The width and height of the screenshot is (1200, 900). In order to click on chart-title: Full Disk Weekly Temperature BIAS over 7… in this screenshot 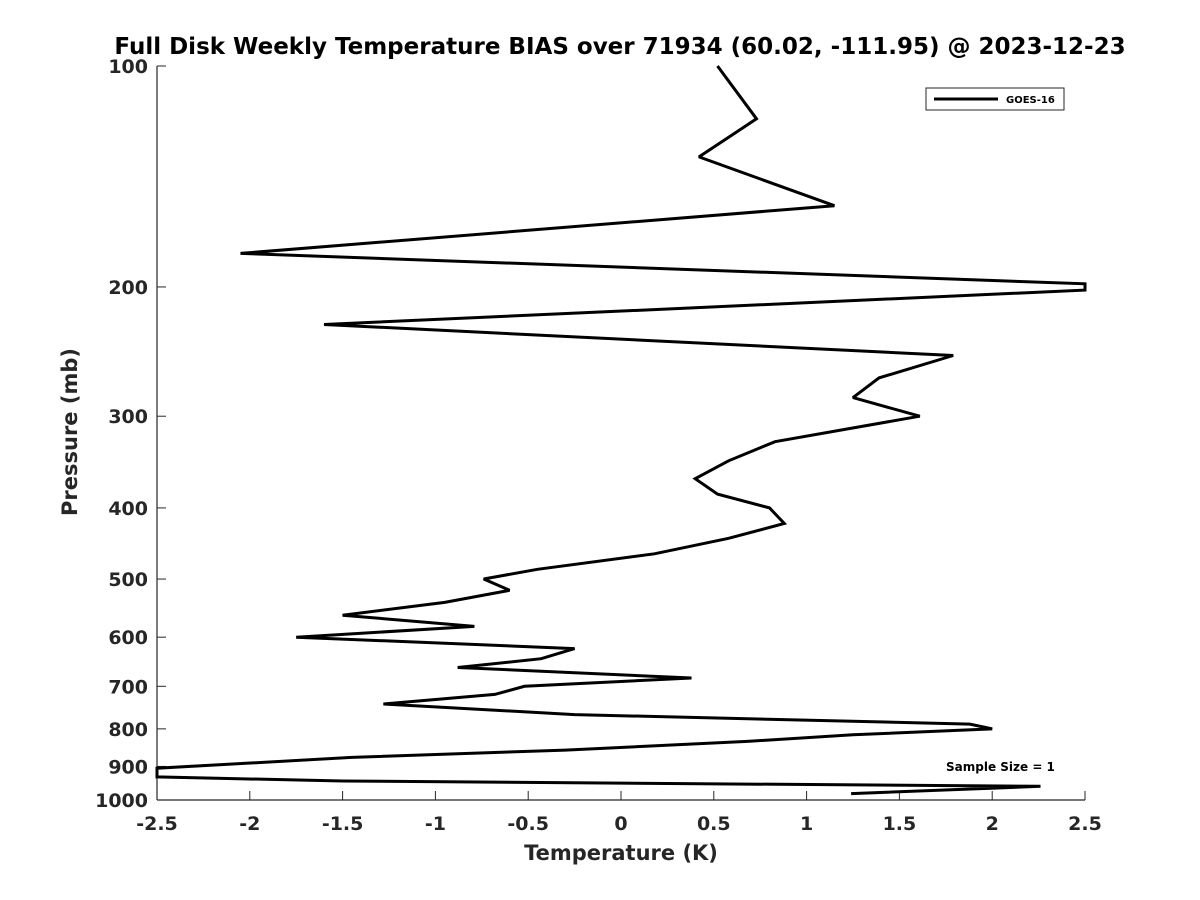, I will do `click(619, 47)`.